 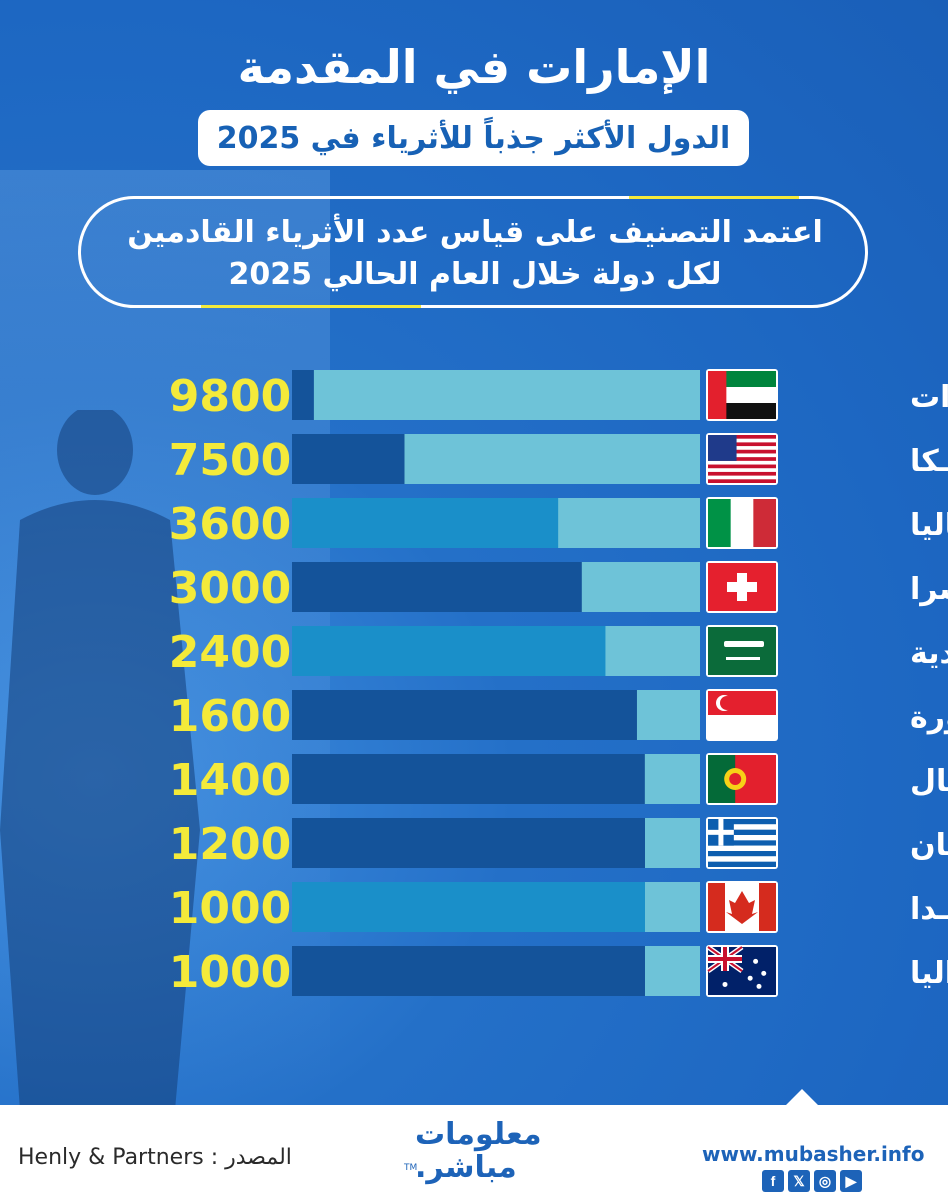 What do you see at coordinates (411, 1168) in the screenshot?
I see `trademark-mark: TM` at bounding box center [411, 1168].